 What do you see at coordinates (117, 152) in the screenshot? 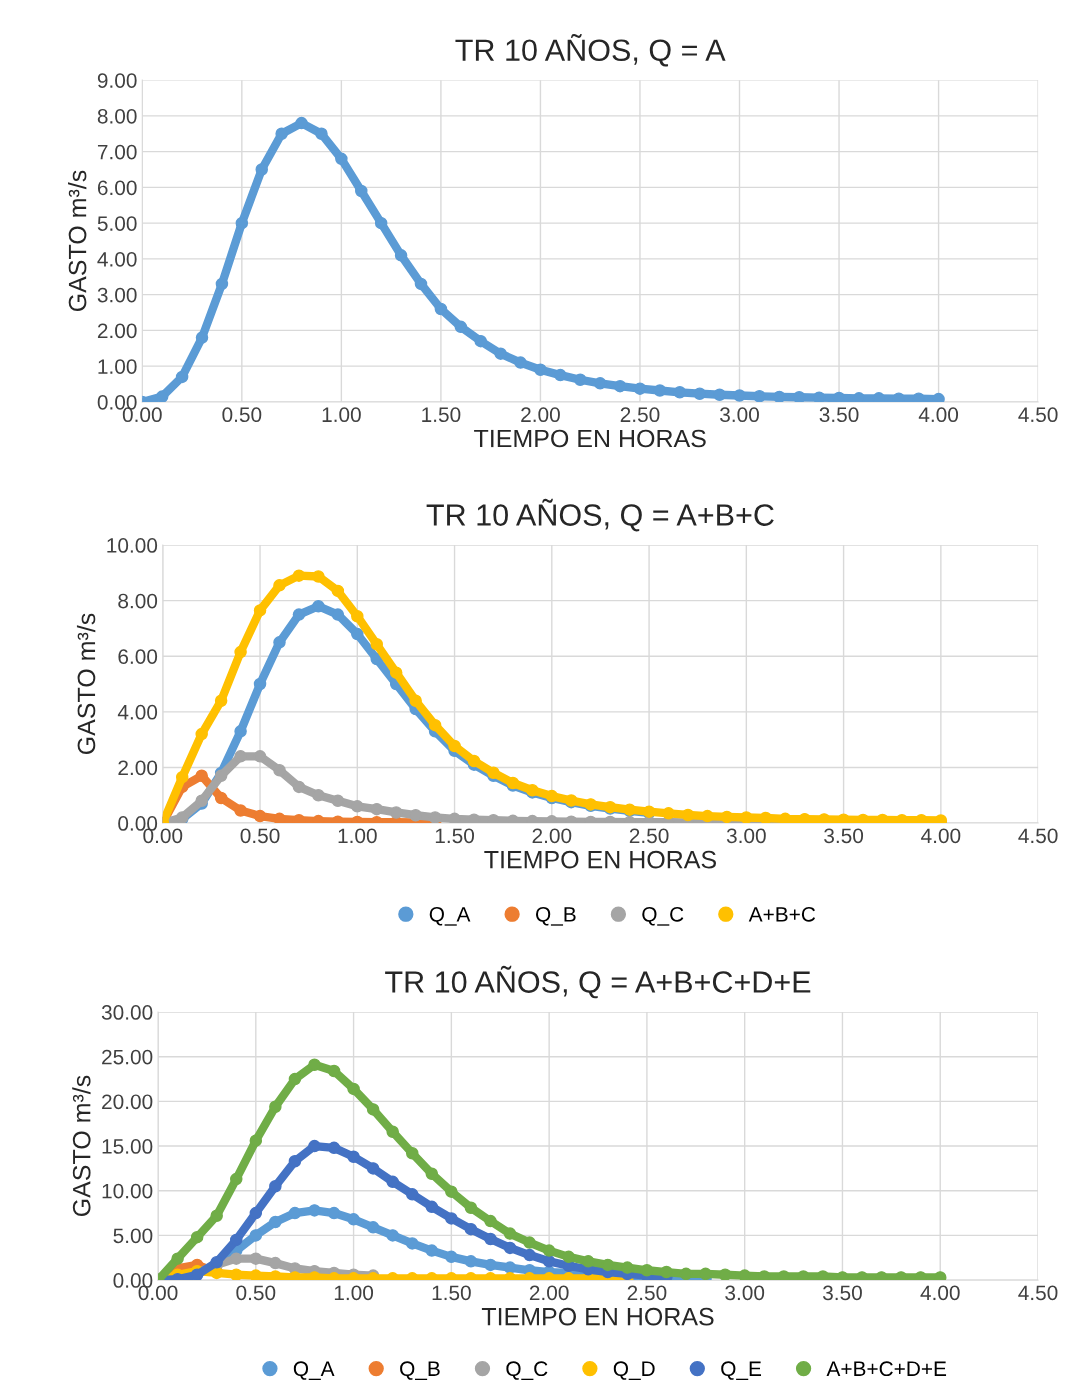
I see `y-tick-label: 7.00` at bounding box center [117, 152].